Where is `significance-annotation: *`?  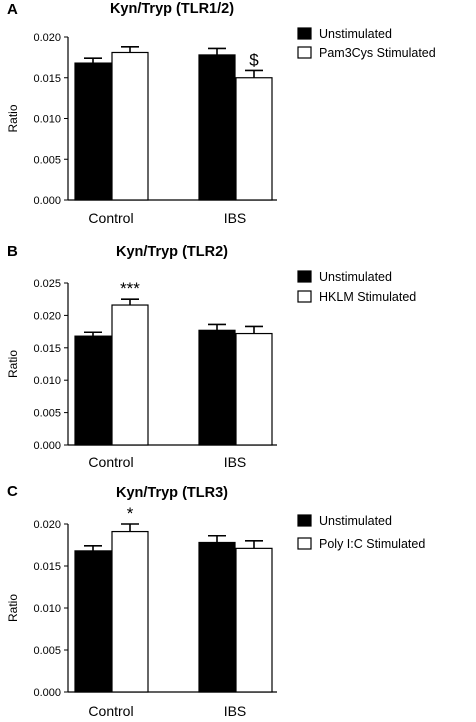 significance-annotation: * is located at coordinates (130, 513).